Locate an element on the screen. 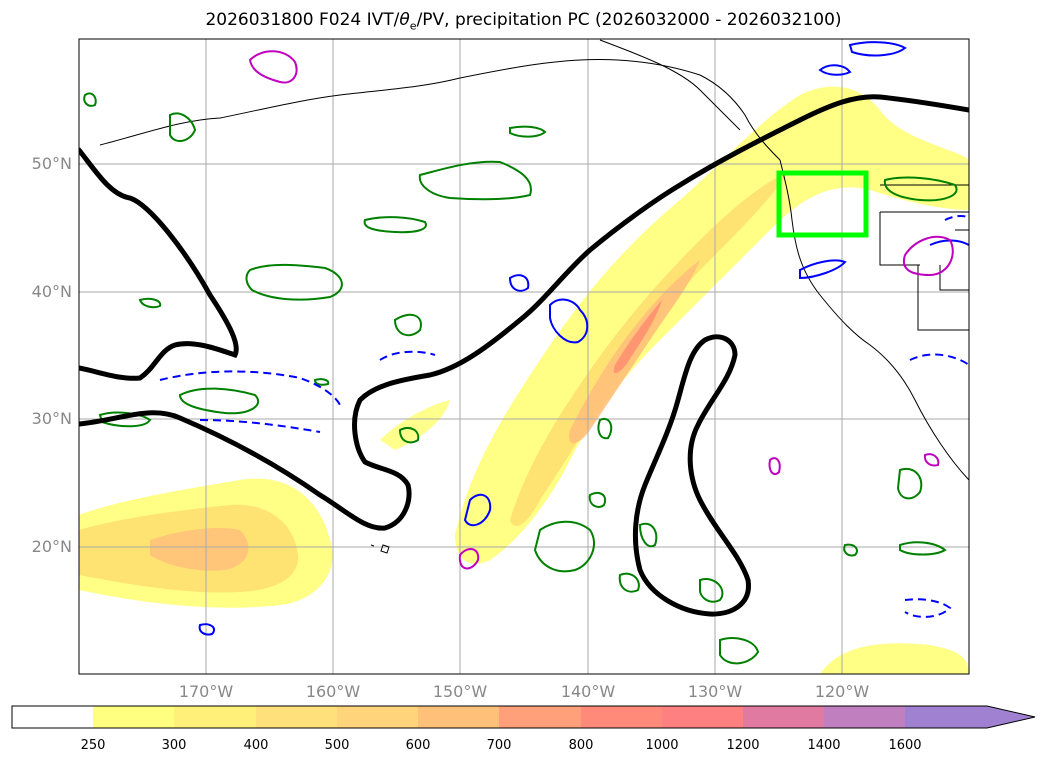  lat-label-20n: 20°N is located at coordinates (51, 546).